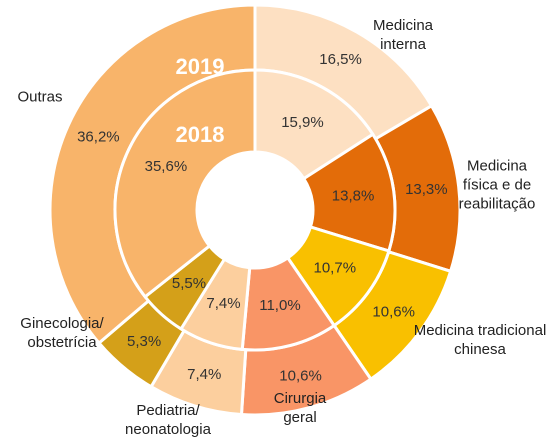 The width and height of the screenshot is (560, 439). Describe the element at coordinates (353, 195) in the screenshot. I see `value-label: 13,8%` at that location.